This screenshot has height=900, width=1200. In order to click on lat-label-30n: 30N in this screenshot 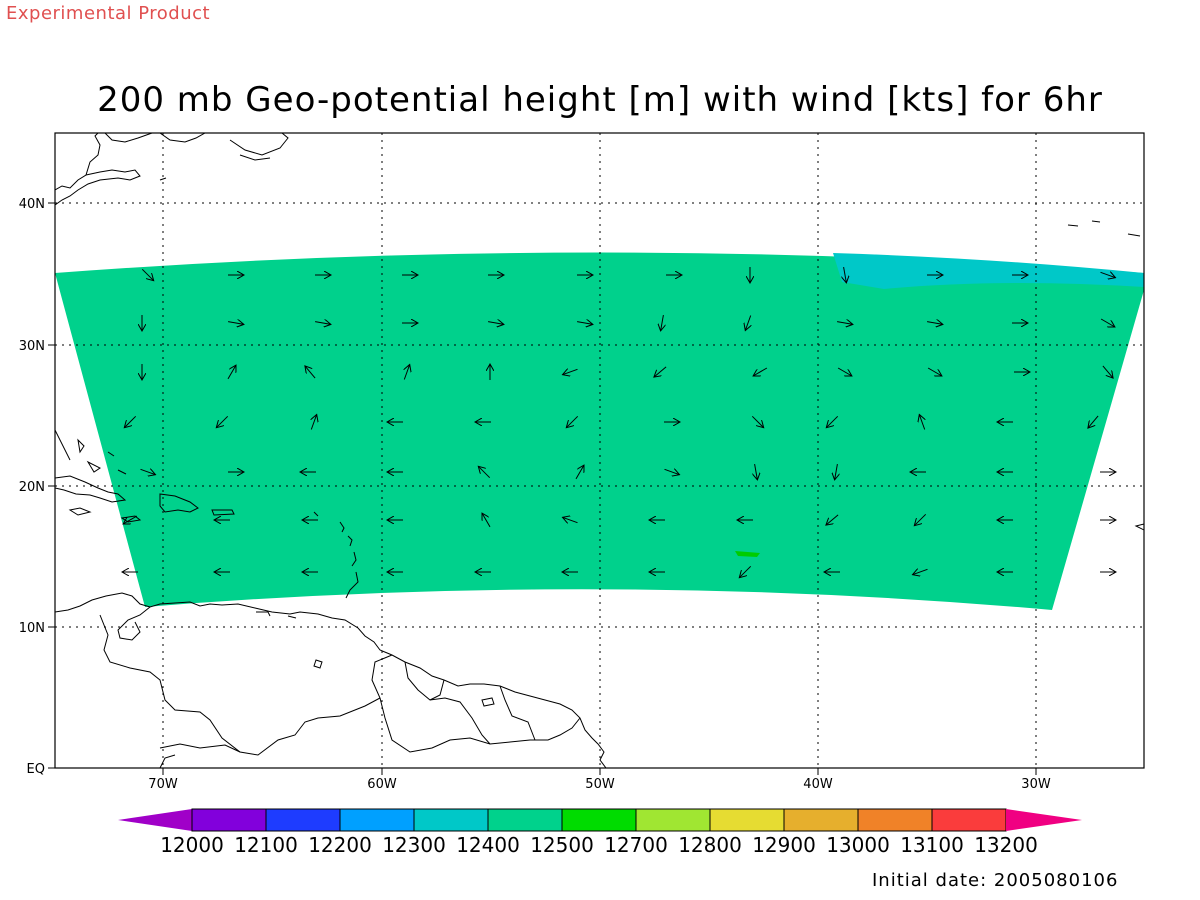, I will do `click(32, 346)`.